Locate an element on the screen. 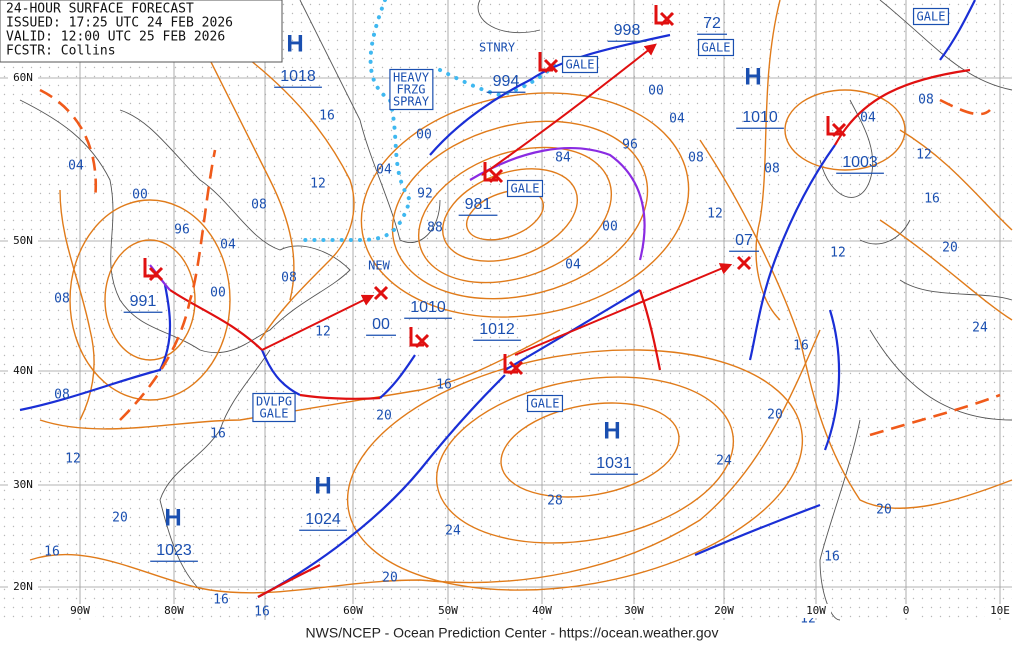  high-pressure: 1024 is located at coordinates (323, 519).